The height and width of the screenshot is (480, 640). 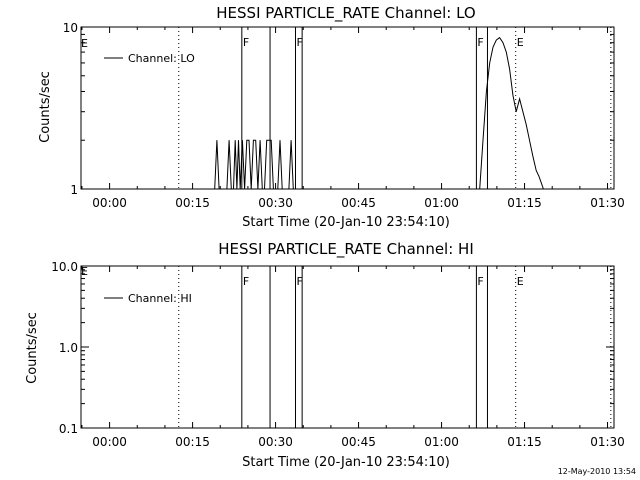 I want to click on legend-label: Channel: HI, so click(x=160, y=298).